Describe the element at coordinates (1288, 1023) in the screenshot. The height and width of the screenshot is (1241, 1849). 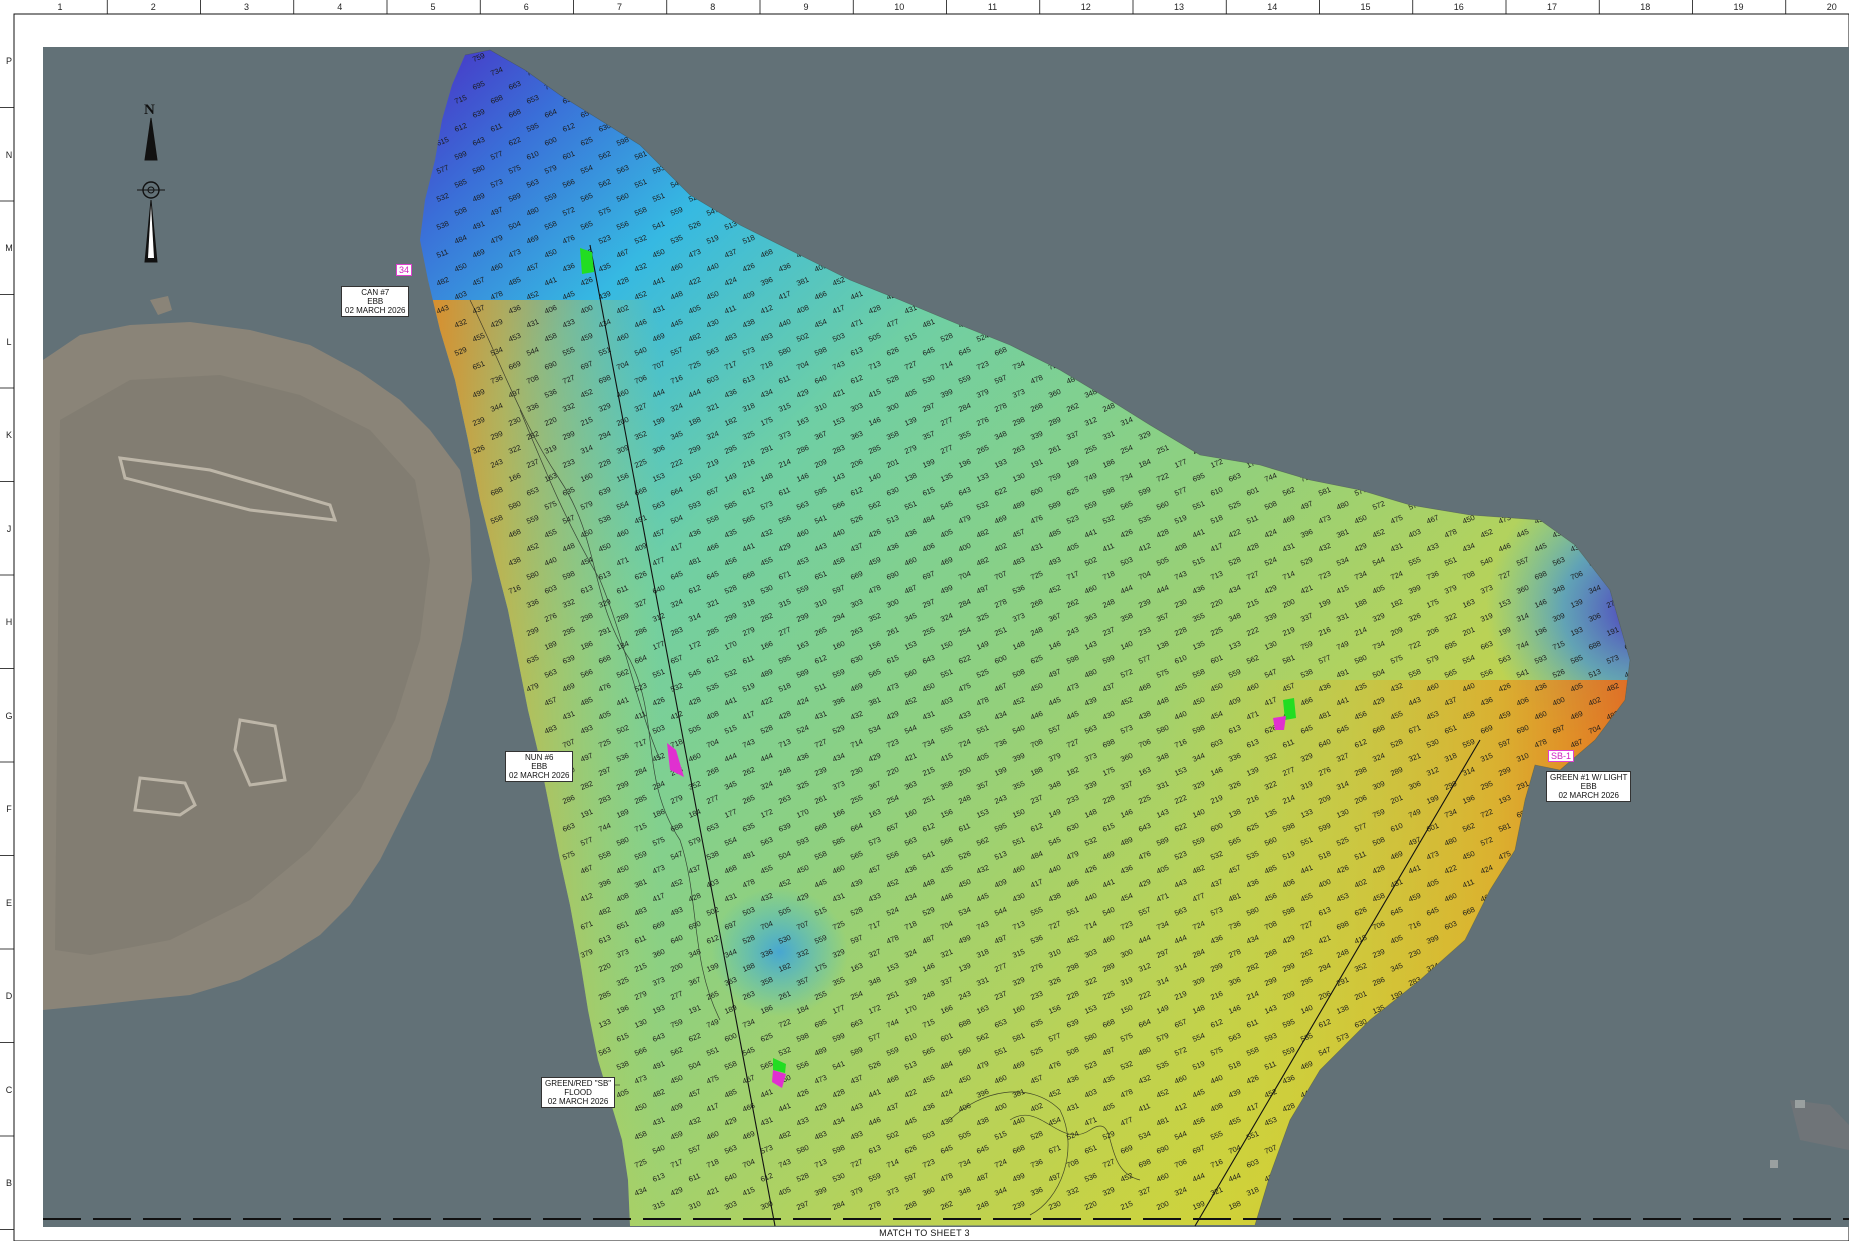
I see `sounding-value: 595` at that location.